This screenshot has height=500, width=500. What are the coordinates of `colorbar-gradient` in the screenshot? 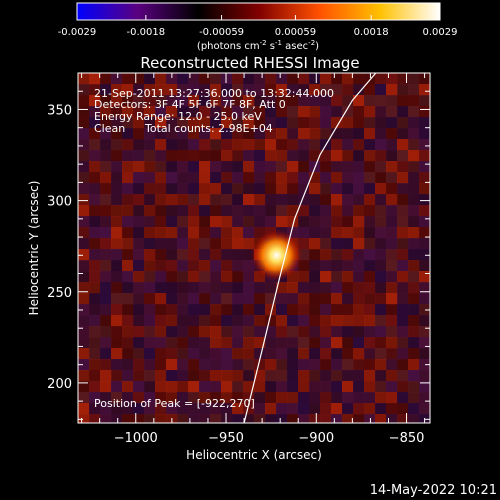 It's located at (258, 11).